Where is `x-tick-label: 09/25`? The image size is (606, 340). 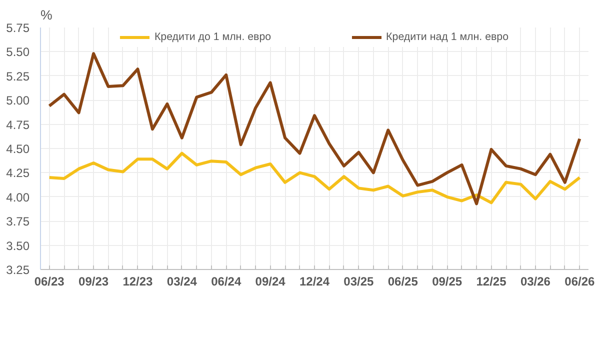 x-tick-label: 09/25 is located at coordinates (447, 281).